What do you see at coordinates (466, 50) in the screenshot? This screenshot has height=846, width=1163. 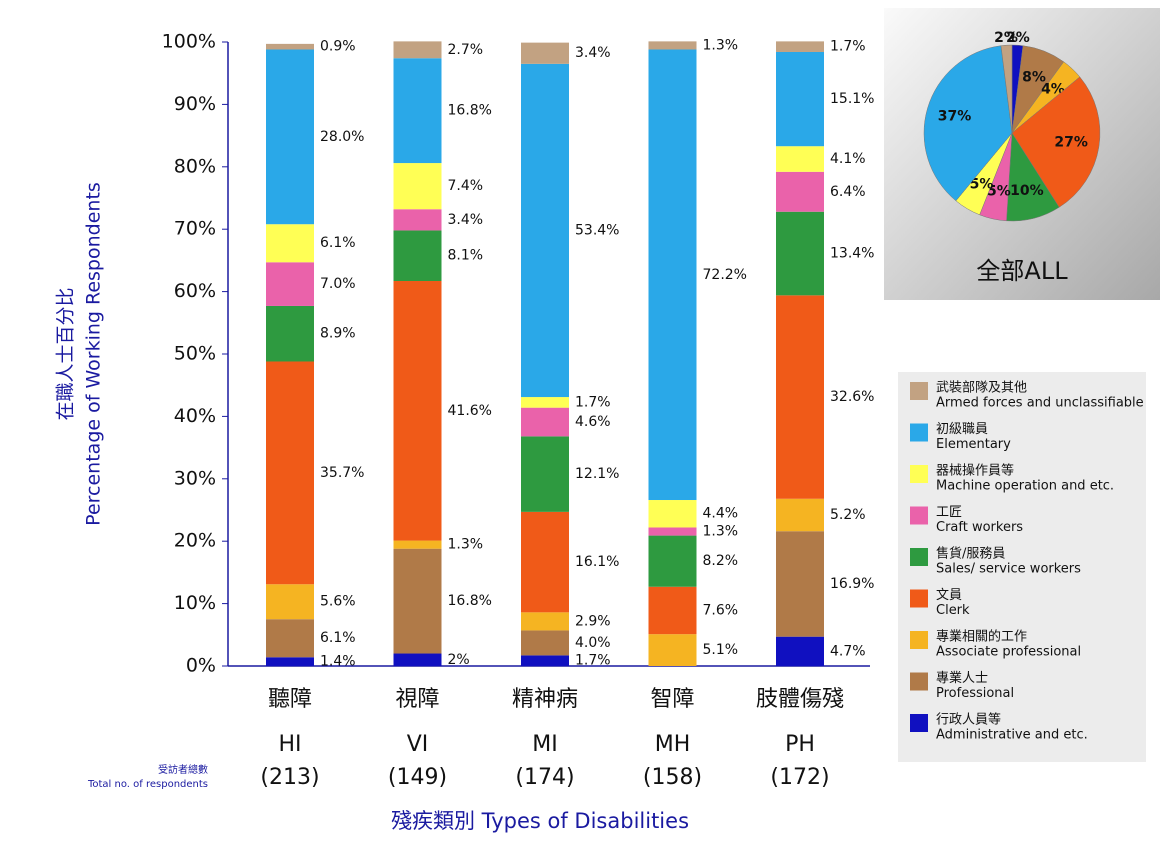 I see `value-label: 2.7%` at bounding box center [466, 50].